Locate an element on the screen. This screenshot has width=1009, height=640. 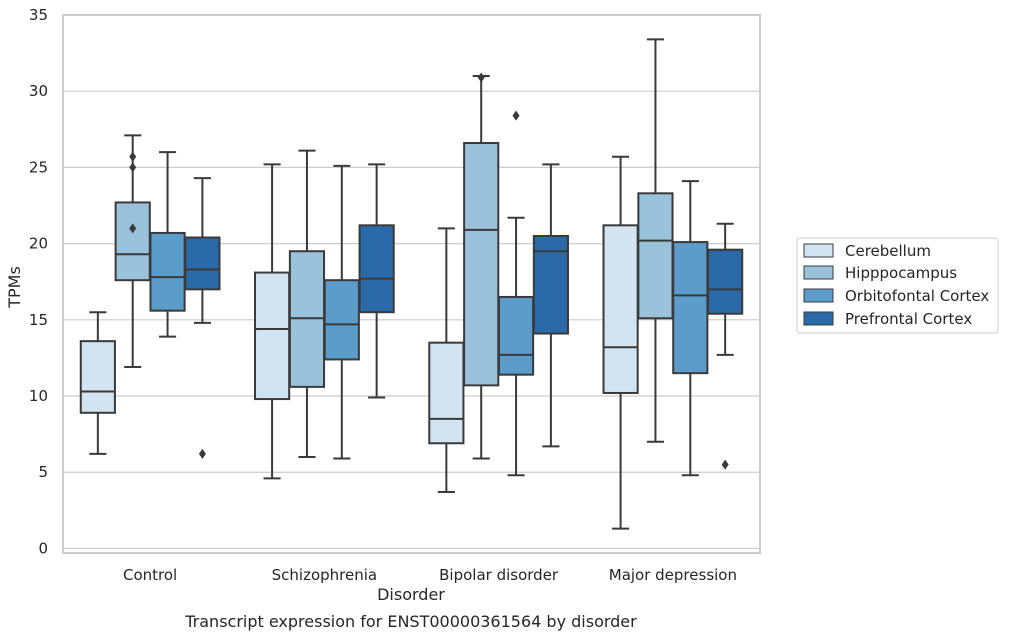
box-cerebellum-schizophrenia is located at coordinates (272, 321).